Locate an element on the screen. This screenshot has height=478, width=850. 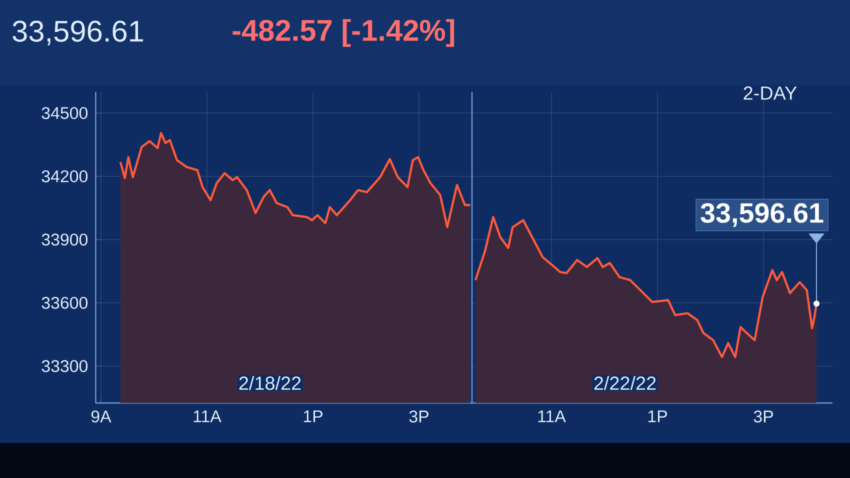
annotation: 2/22/22 is located at coordinates (625, 383).